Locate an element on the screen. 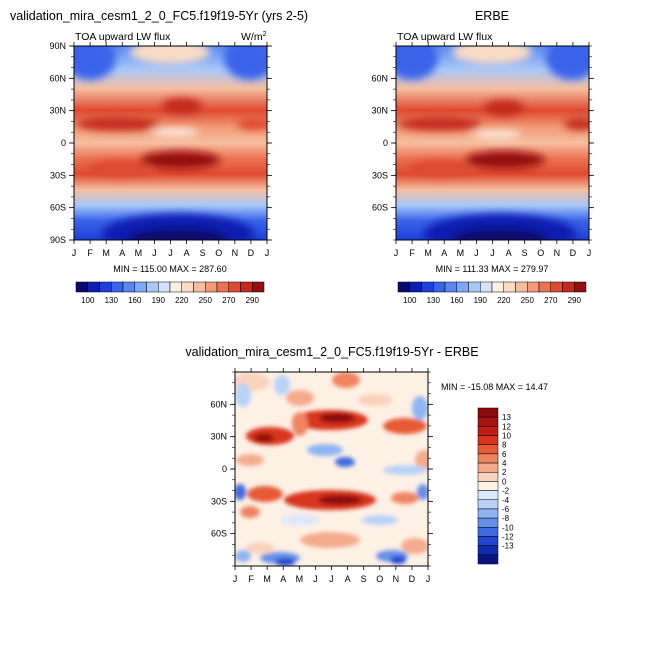  colorbar-label: -10 is located at coordinates (508, 527).